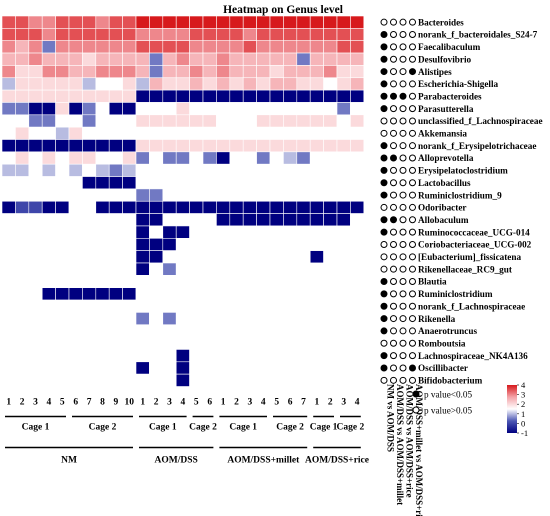  I want to click on row-label: Alloprevotella, so click(446, 158).